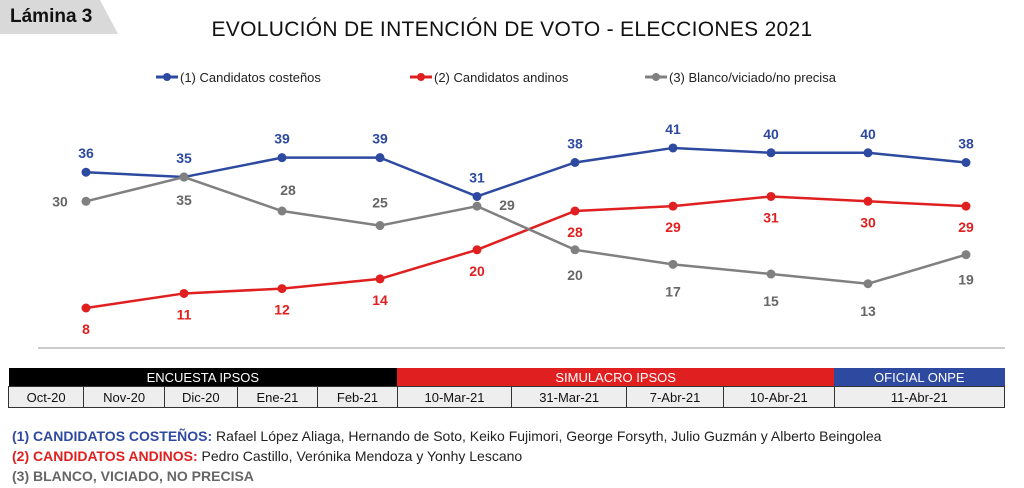  What do you see at coordinates (771, 301) in the screenshot?
I see `data-label: 15` at bounding box center [771, 301].